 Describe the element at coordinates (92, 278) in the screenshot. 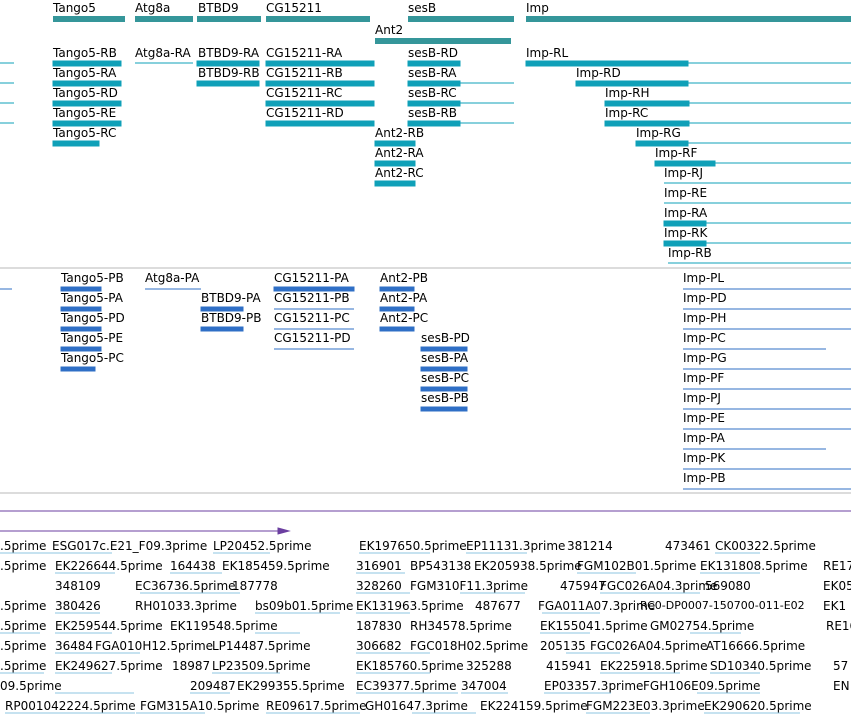

I see `protein-label: Tango5-PB` at that location.